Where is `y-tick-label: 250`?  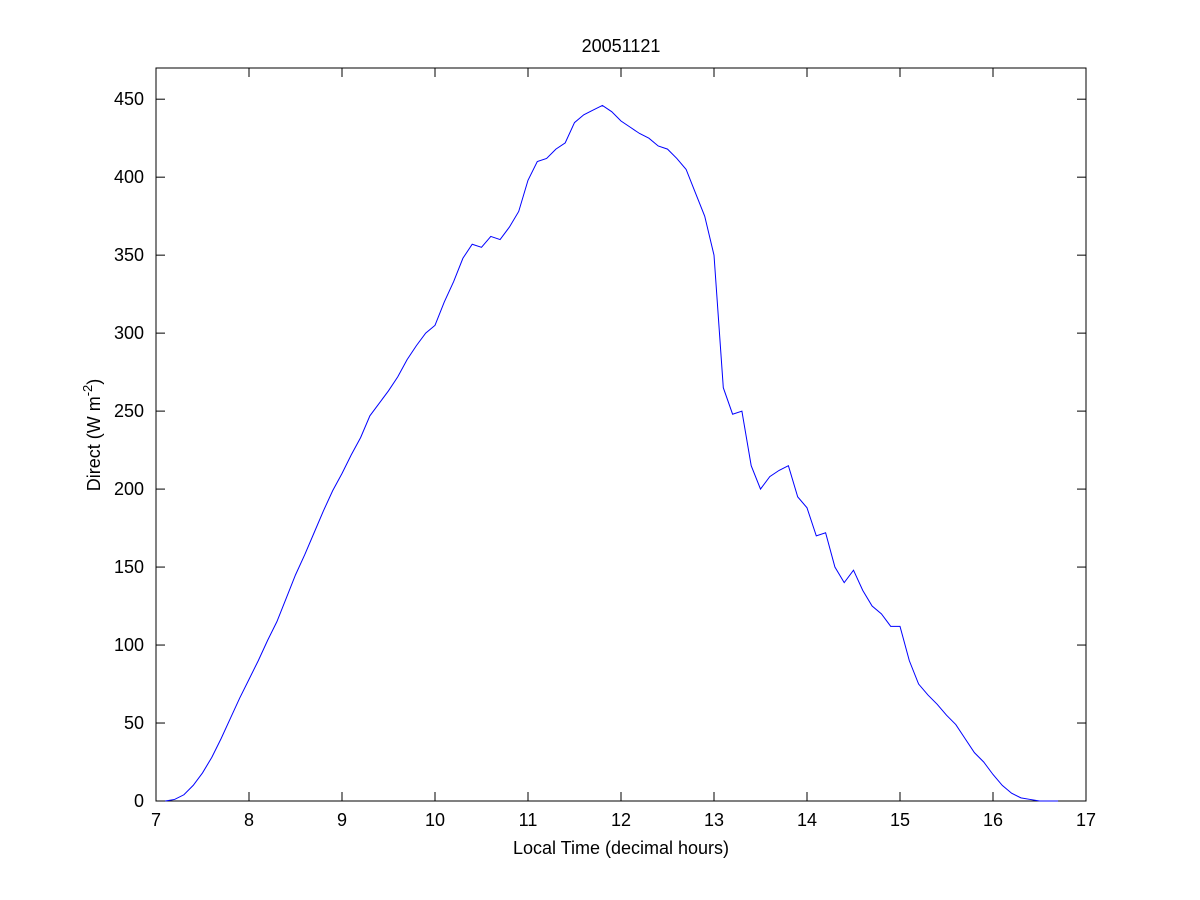 y-tick-label: 250 is located at coordinates (129, 411).